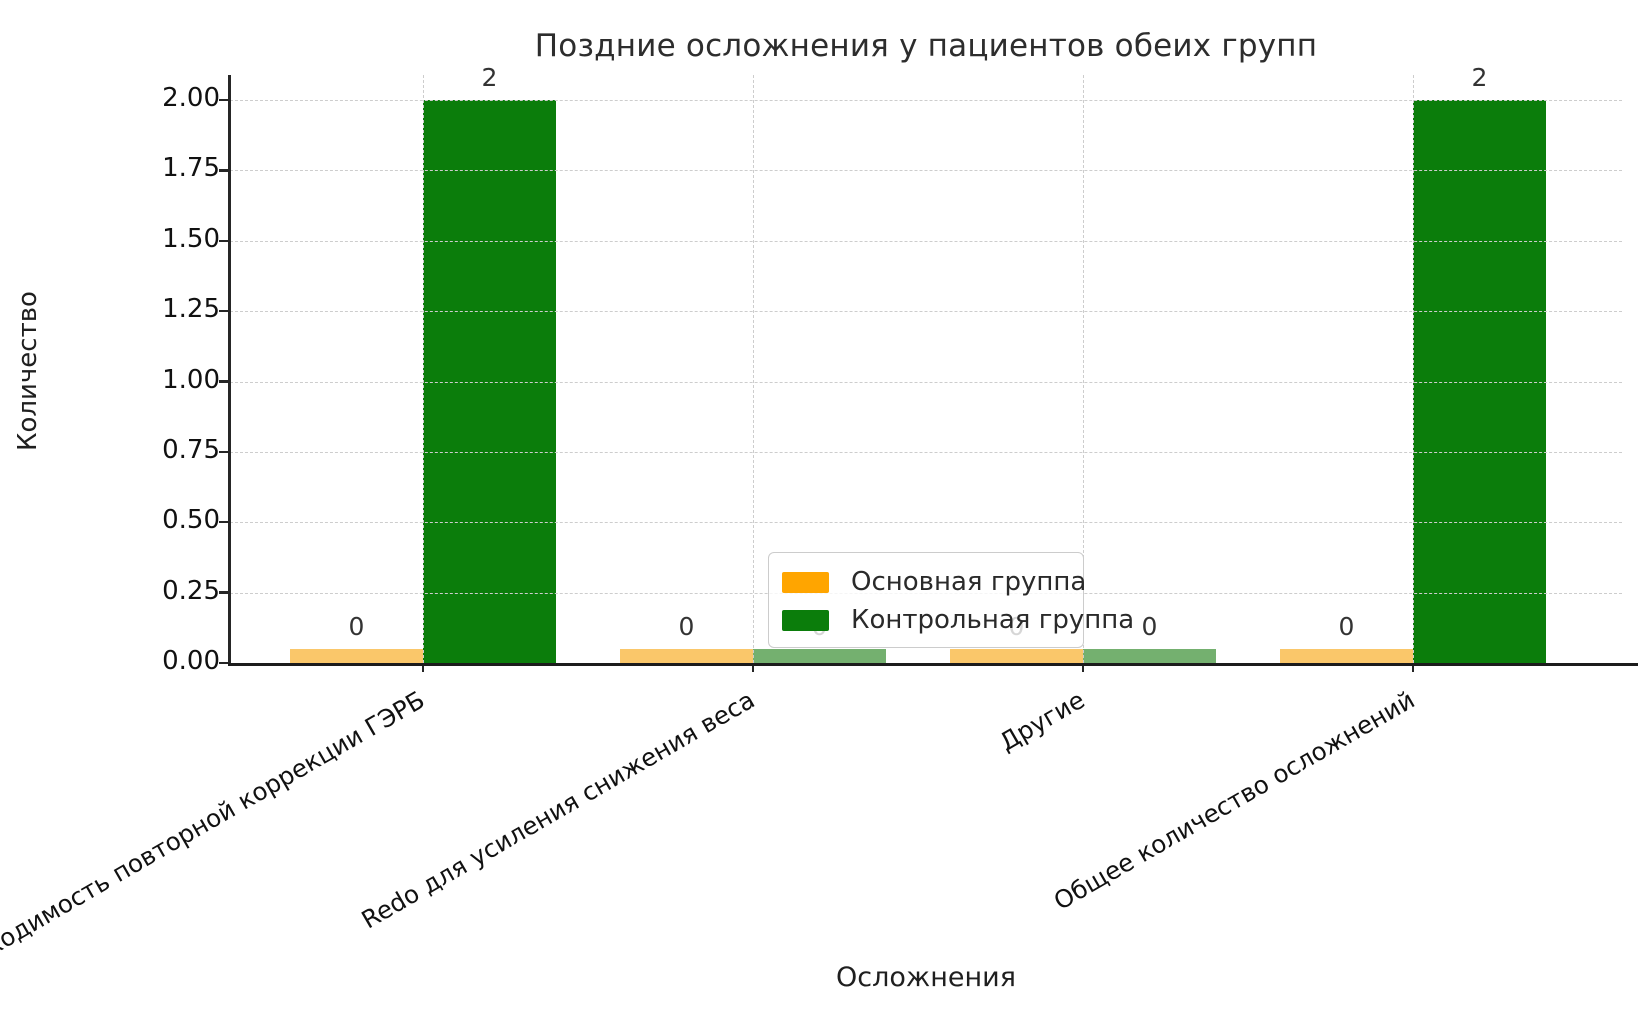  Describe the element at coordinates (926, 977) in the screenshot. I see `x-axis-label: Осложнения` at that location.